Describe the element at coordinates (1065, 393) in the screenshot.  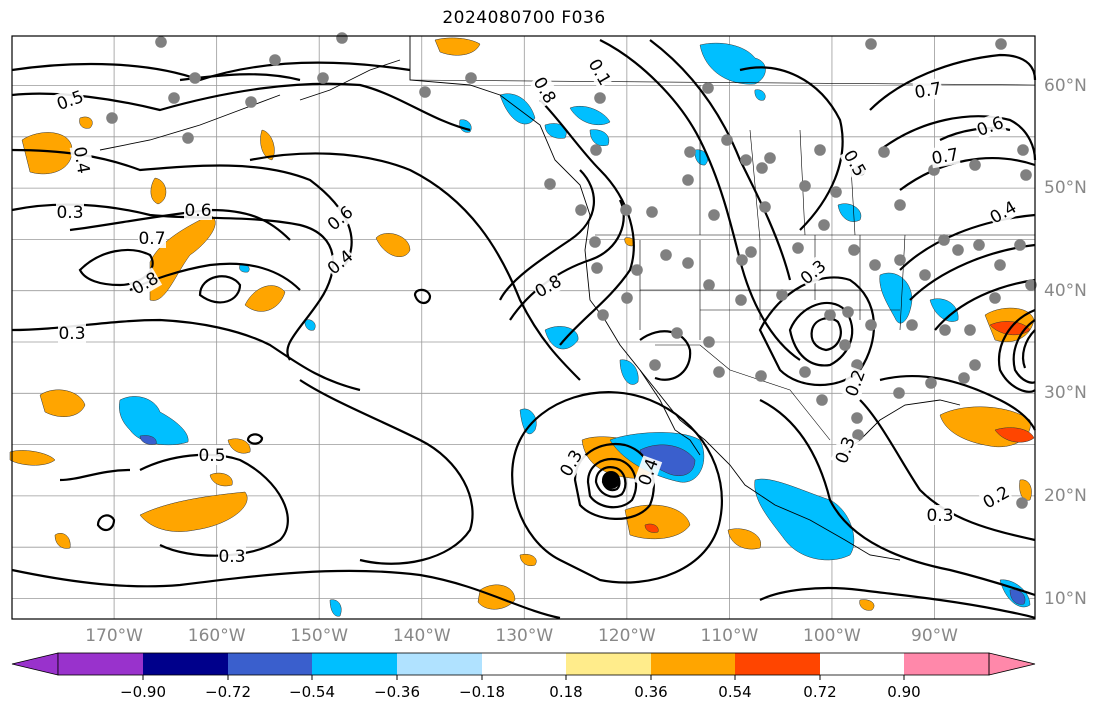
I see `latitude-label: 30°N` at that location.